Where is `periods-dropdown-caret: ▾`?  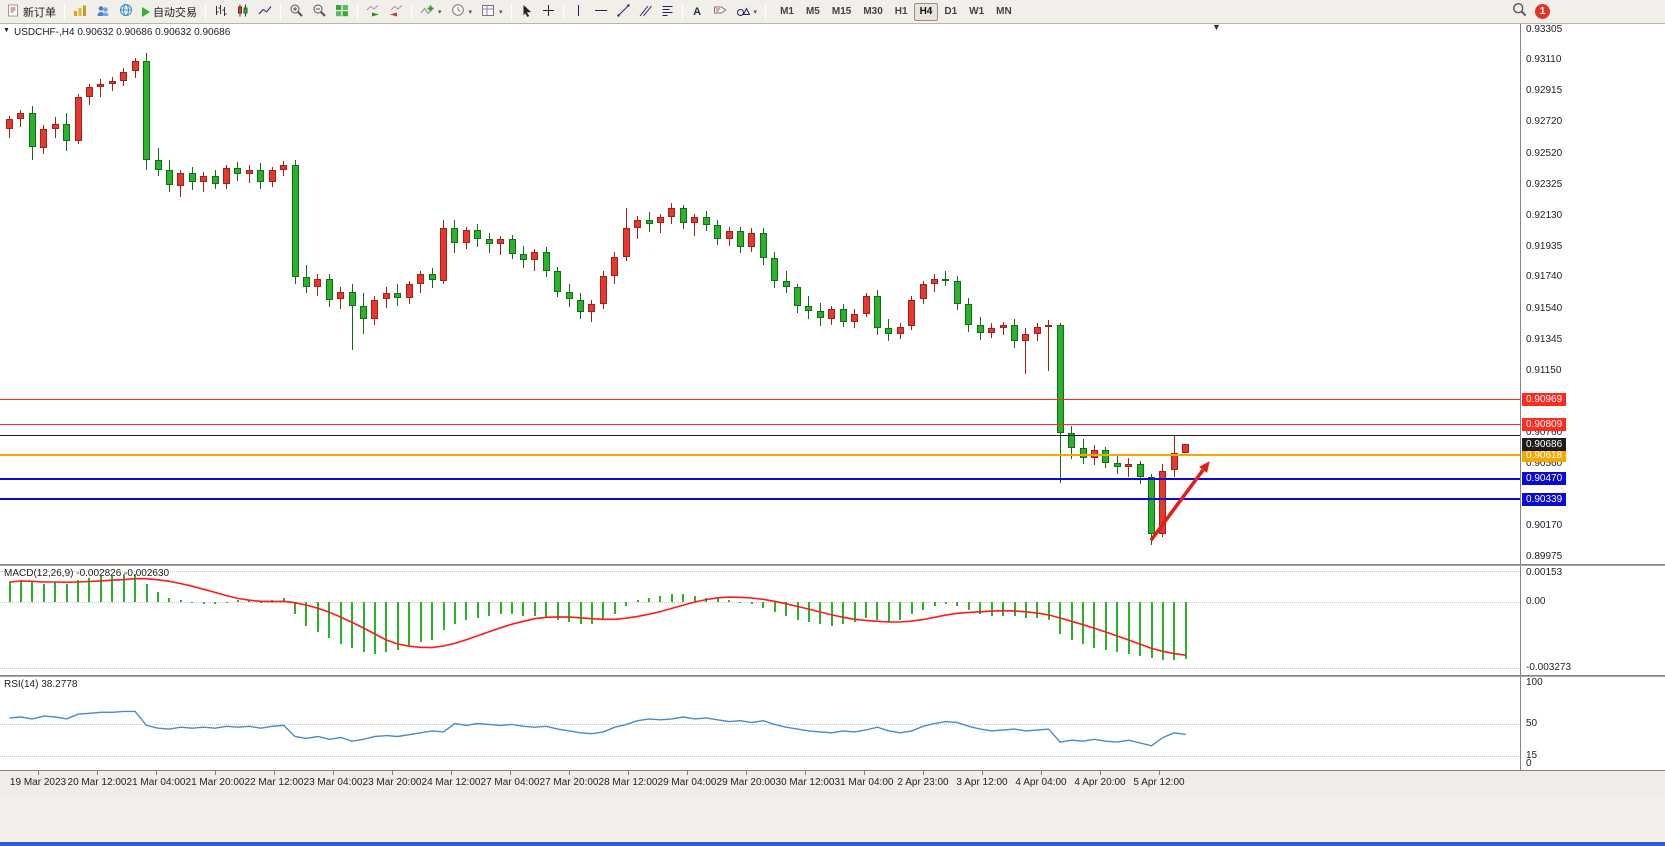 periods-dropdown-caret: ▾ is located at coordinates (470, 12).